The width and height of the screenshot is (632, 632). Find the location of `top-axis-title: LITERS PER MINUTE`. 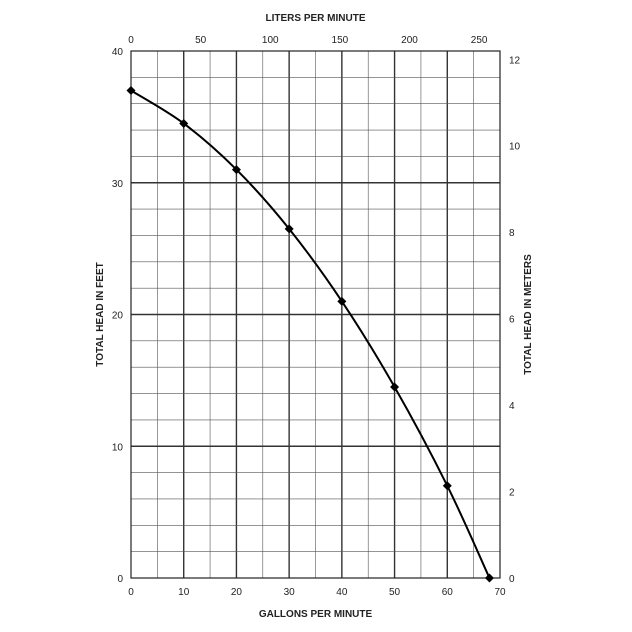

top-axis-title: LITERS PER MINUTE is located at coordinates (315, 18).